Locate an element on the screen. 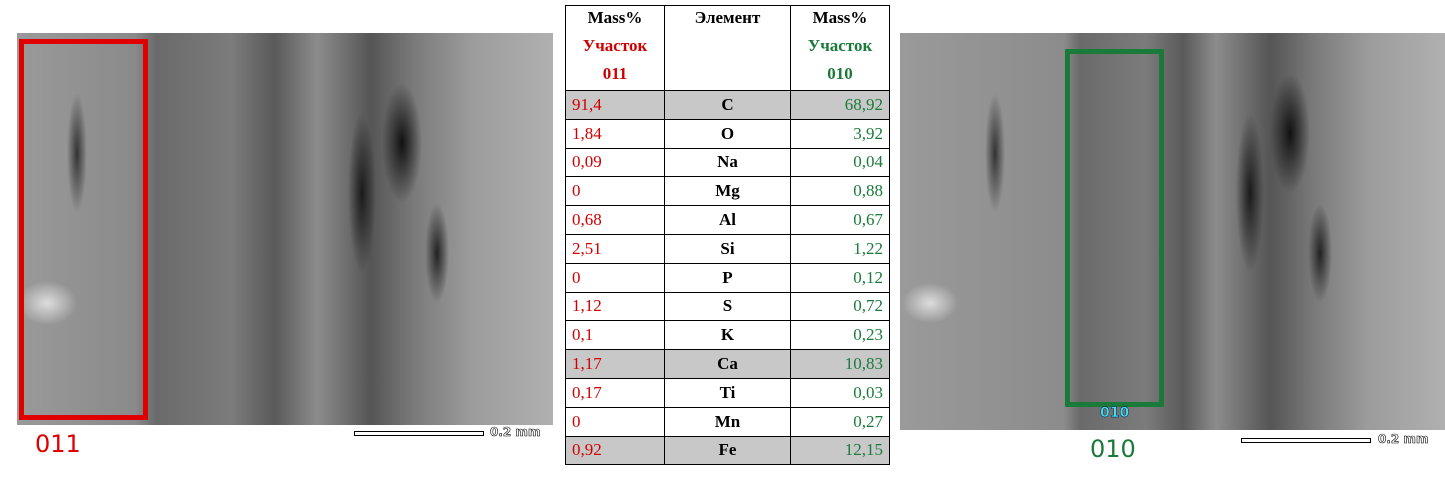 The image size is (1445, 484). table-cell: 12,15 is located at coordinates (840, 450).